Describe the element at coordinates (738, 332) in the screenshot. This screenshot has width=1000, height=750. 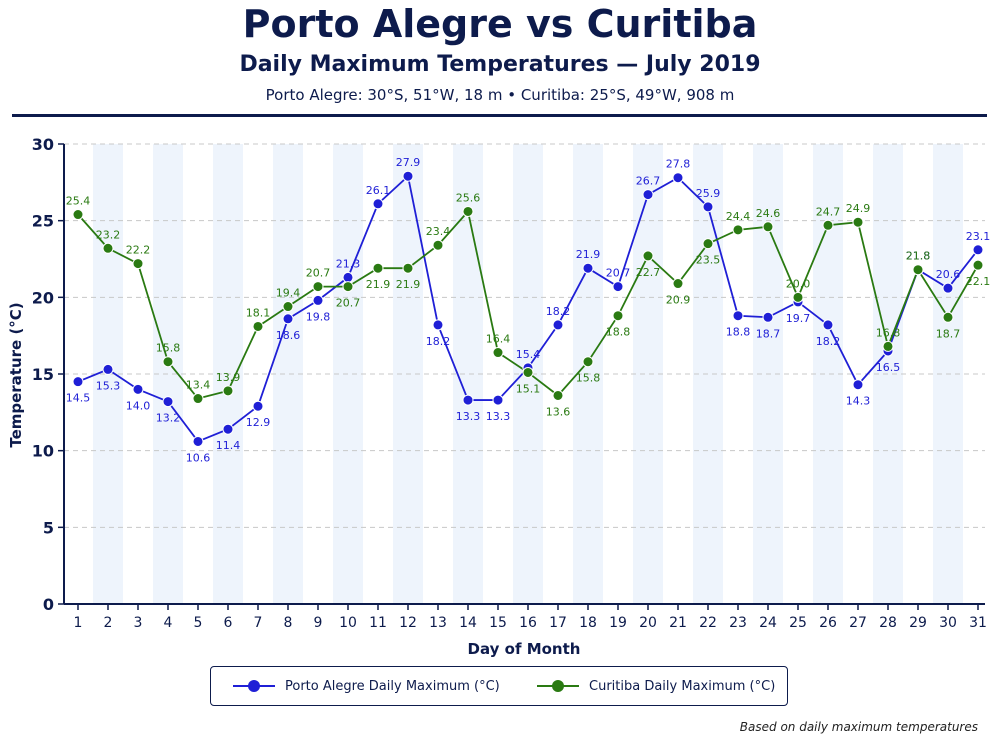
I see `porto-alegre-data-label: 18.8` at that location.